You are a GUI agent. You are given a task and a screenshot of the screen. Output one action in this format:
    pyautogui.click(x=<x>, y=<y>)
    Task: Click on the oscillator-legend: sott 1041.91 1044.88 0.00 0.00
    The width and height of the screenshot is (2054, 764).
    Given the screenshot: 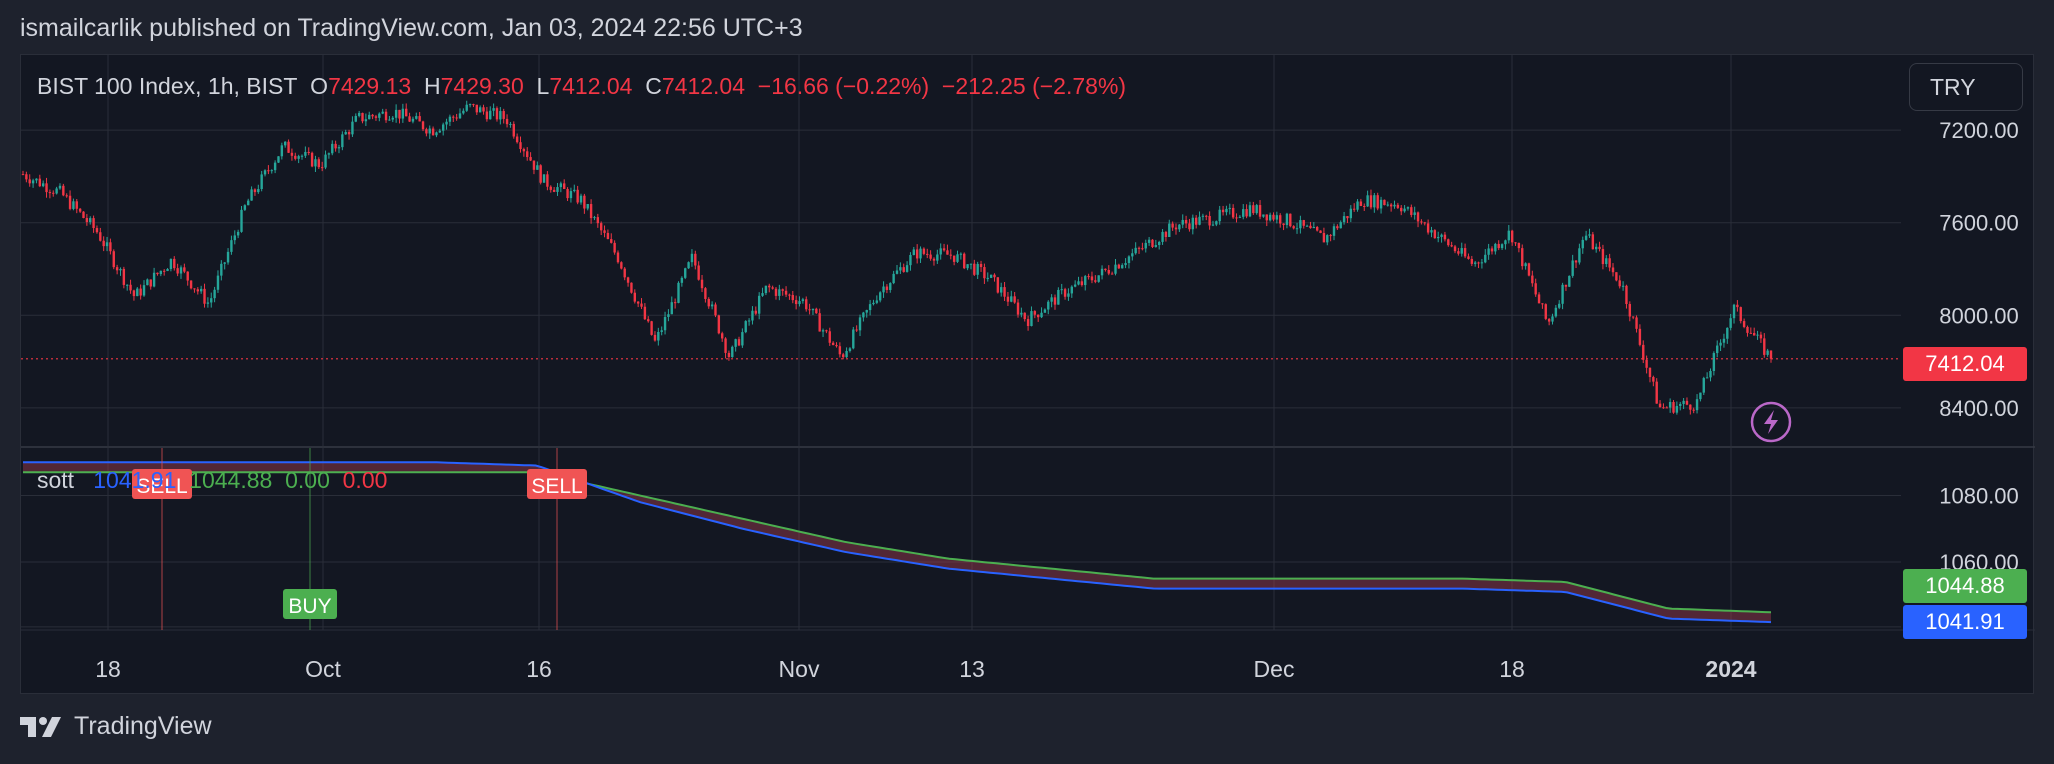 What is the action you would take?
    pyautogui.click(x=212, y=480)
    